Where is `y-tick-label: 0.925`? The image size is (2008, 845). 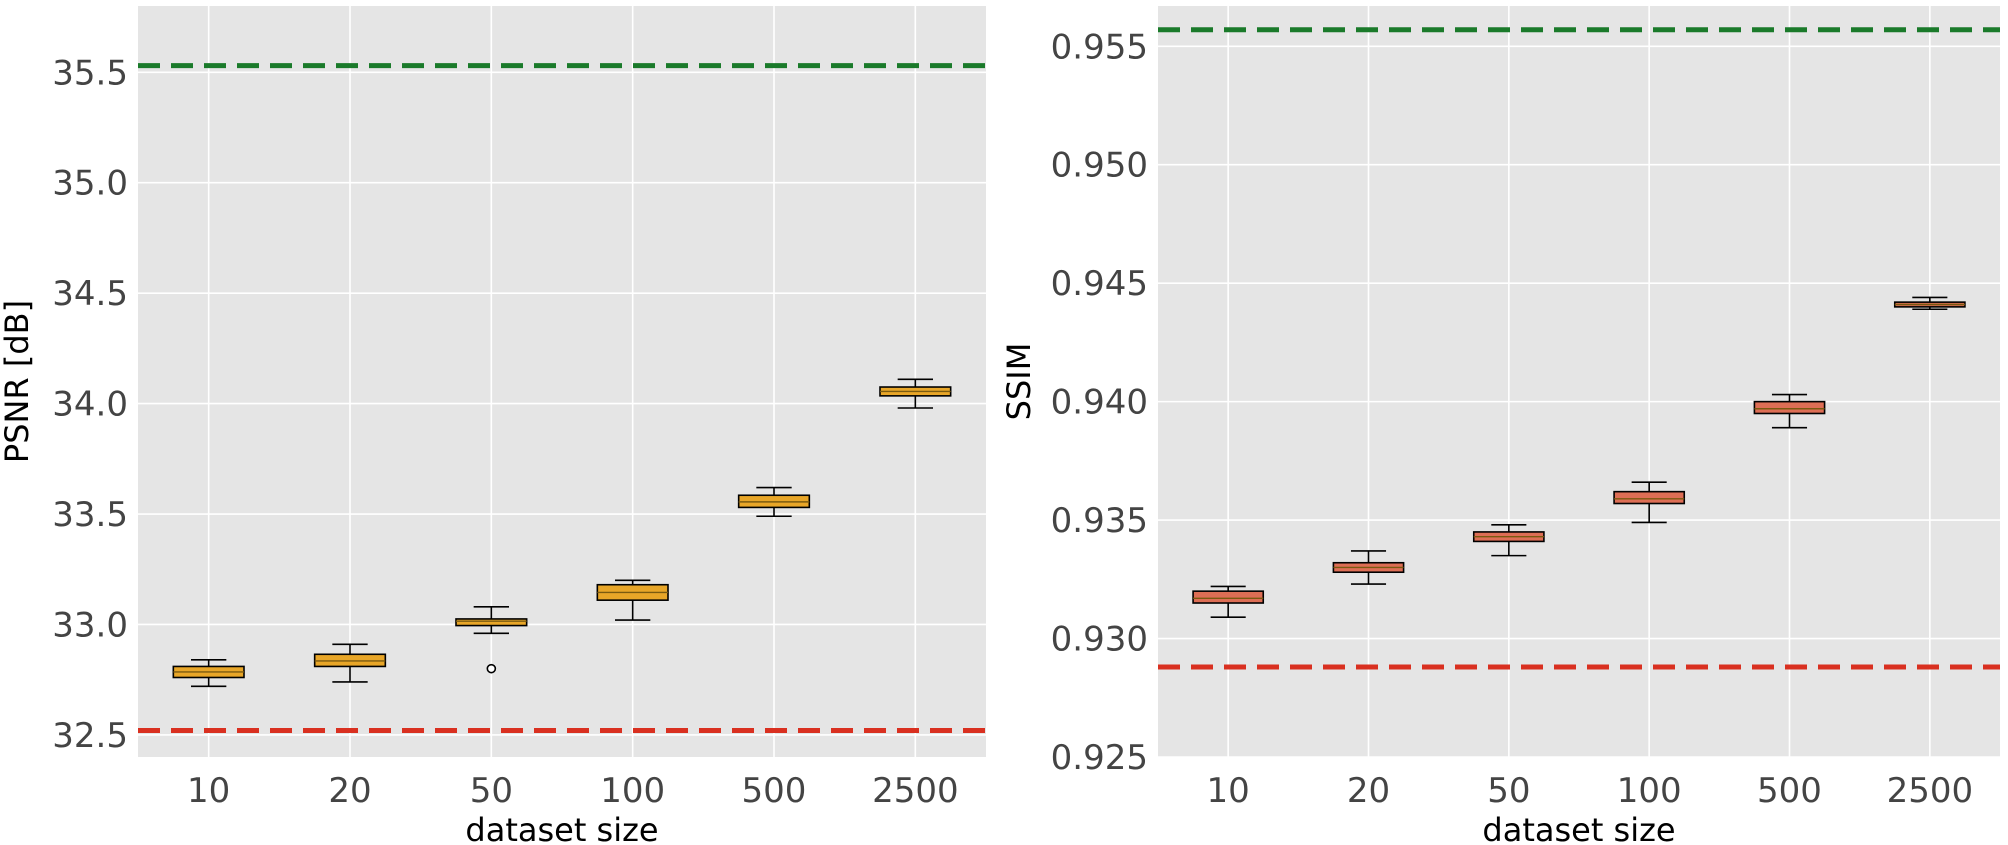 y-tick-label: 0.925 is located at coordinates (1099, 758).